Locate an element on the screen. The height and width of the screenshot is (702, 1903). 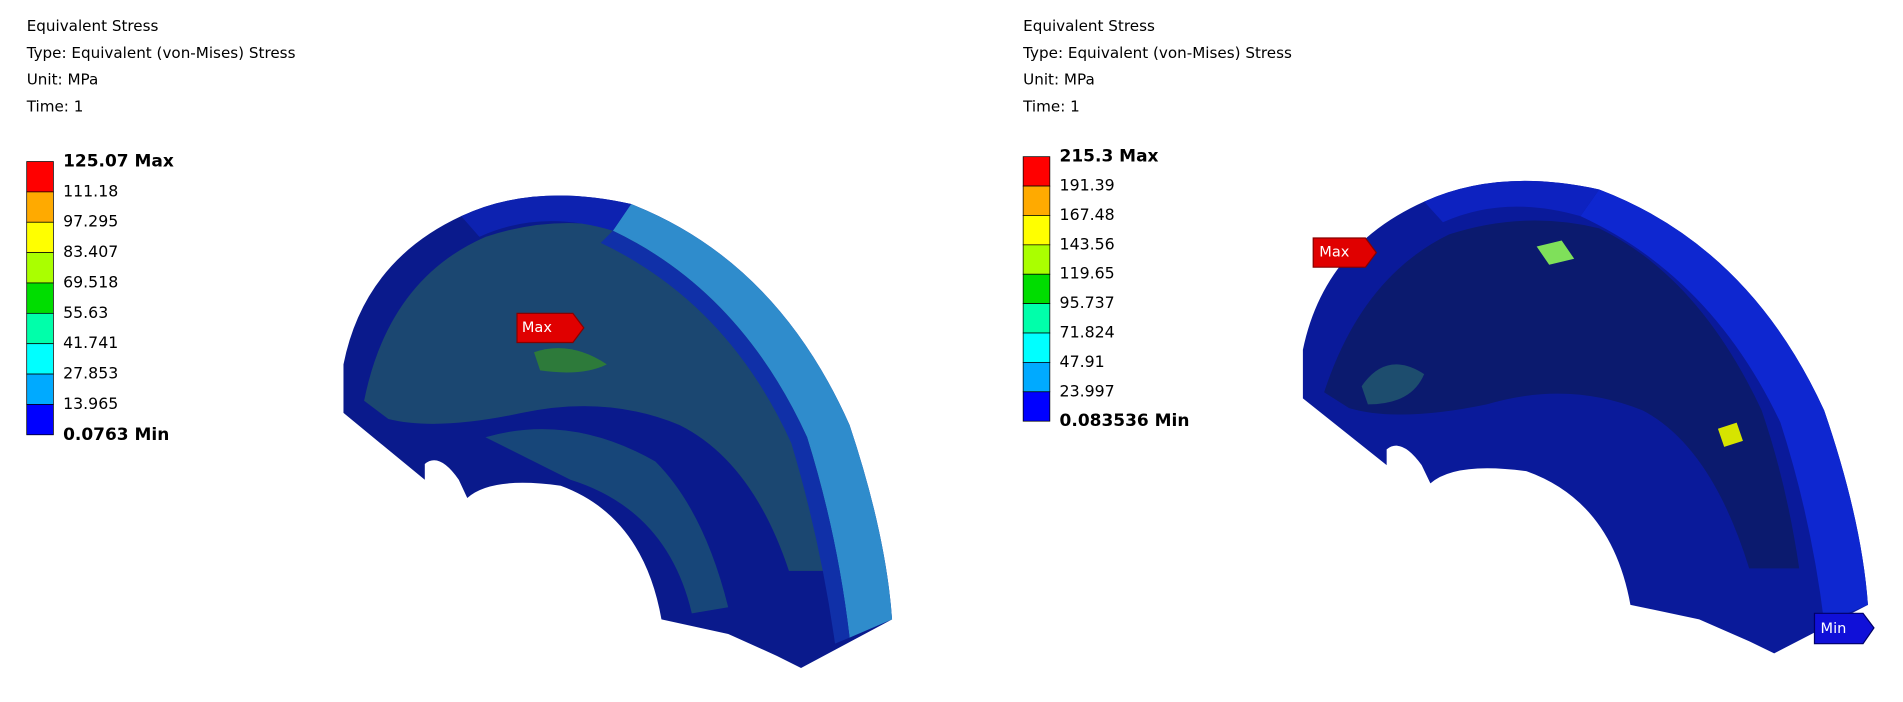
probe-right-min: Min is located at coordinates (1844, 628).